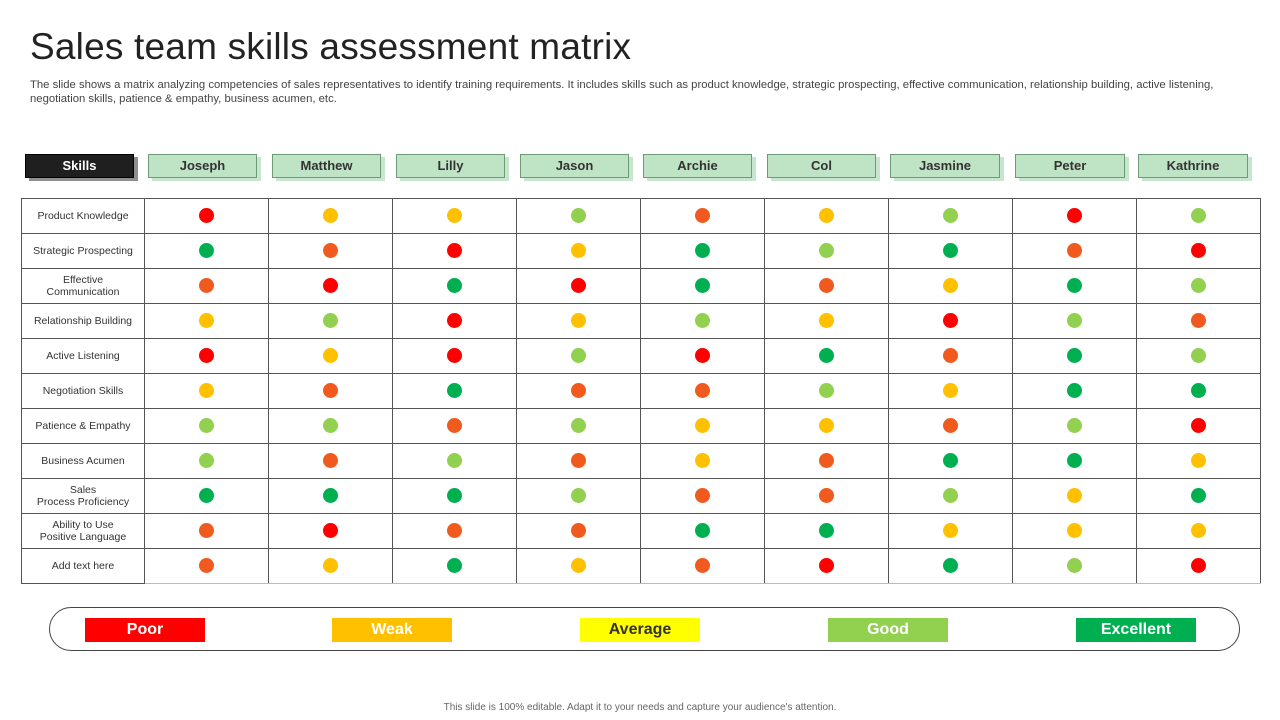 Image resolution: width=1280 pixels, height=720 pixels. I want to click on header-person-lilly: Lilly, so click(450, 166).